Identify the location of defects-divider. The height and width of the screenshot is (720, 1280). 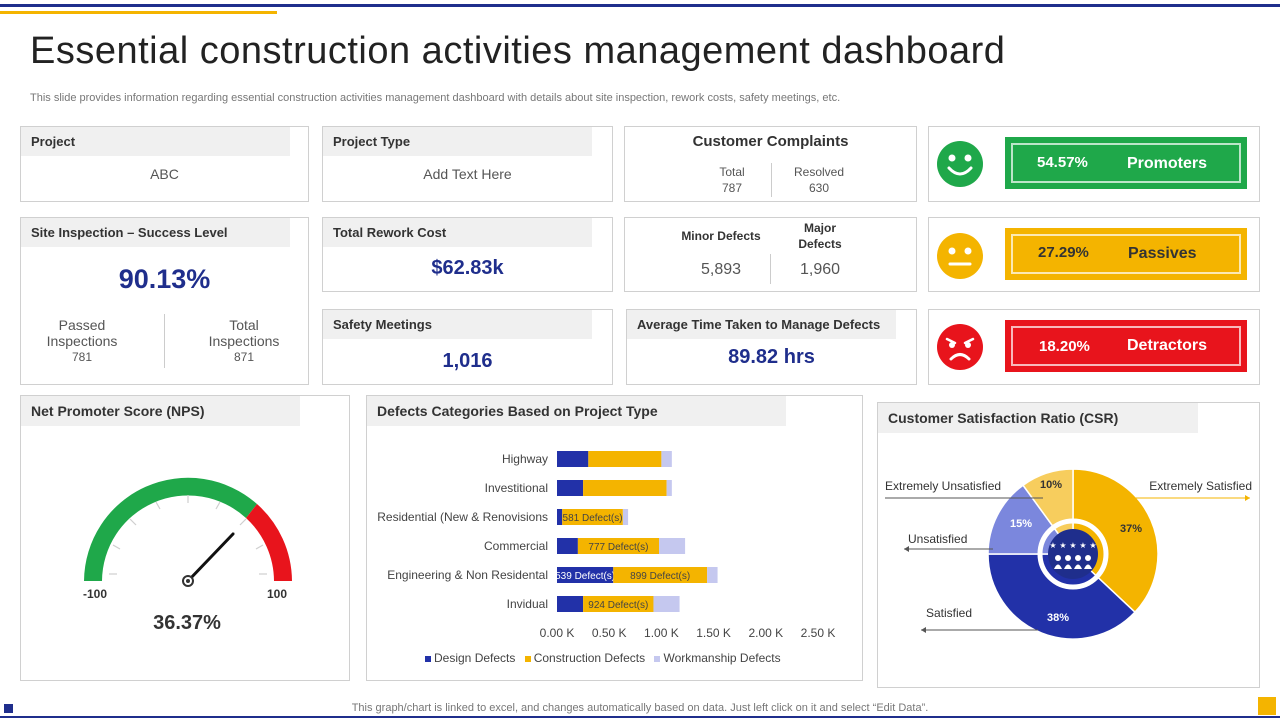
(770, 269).